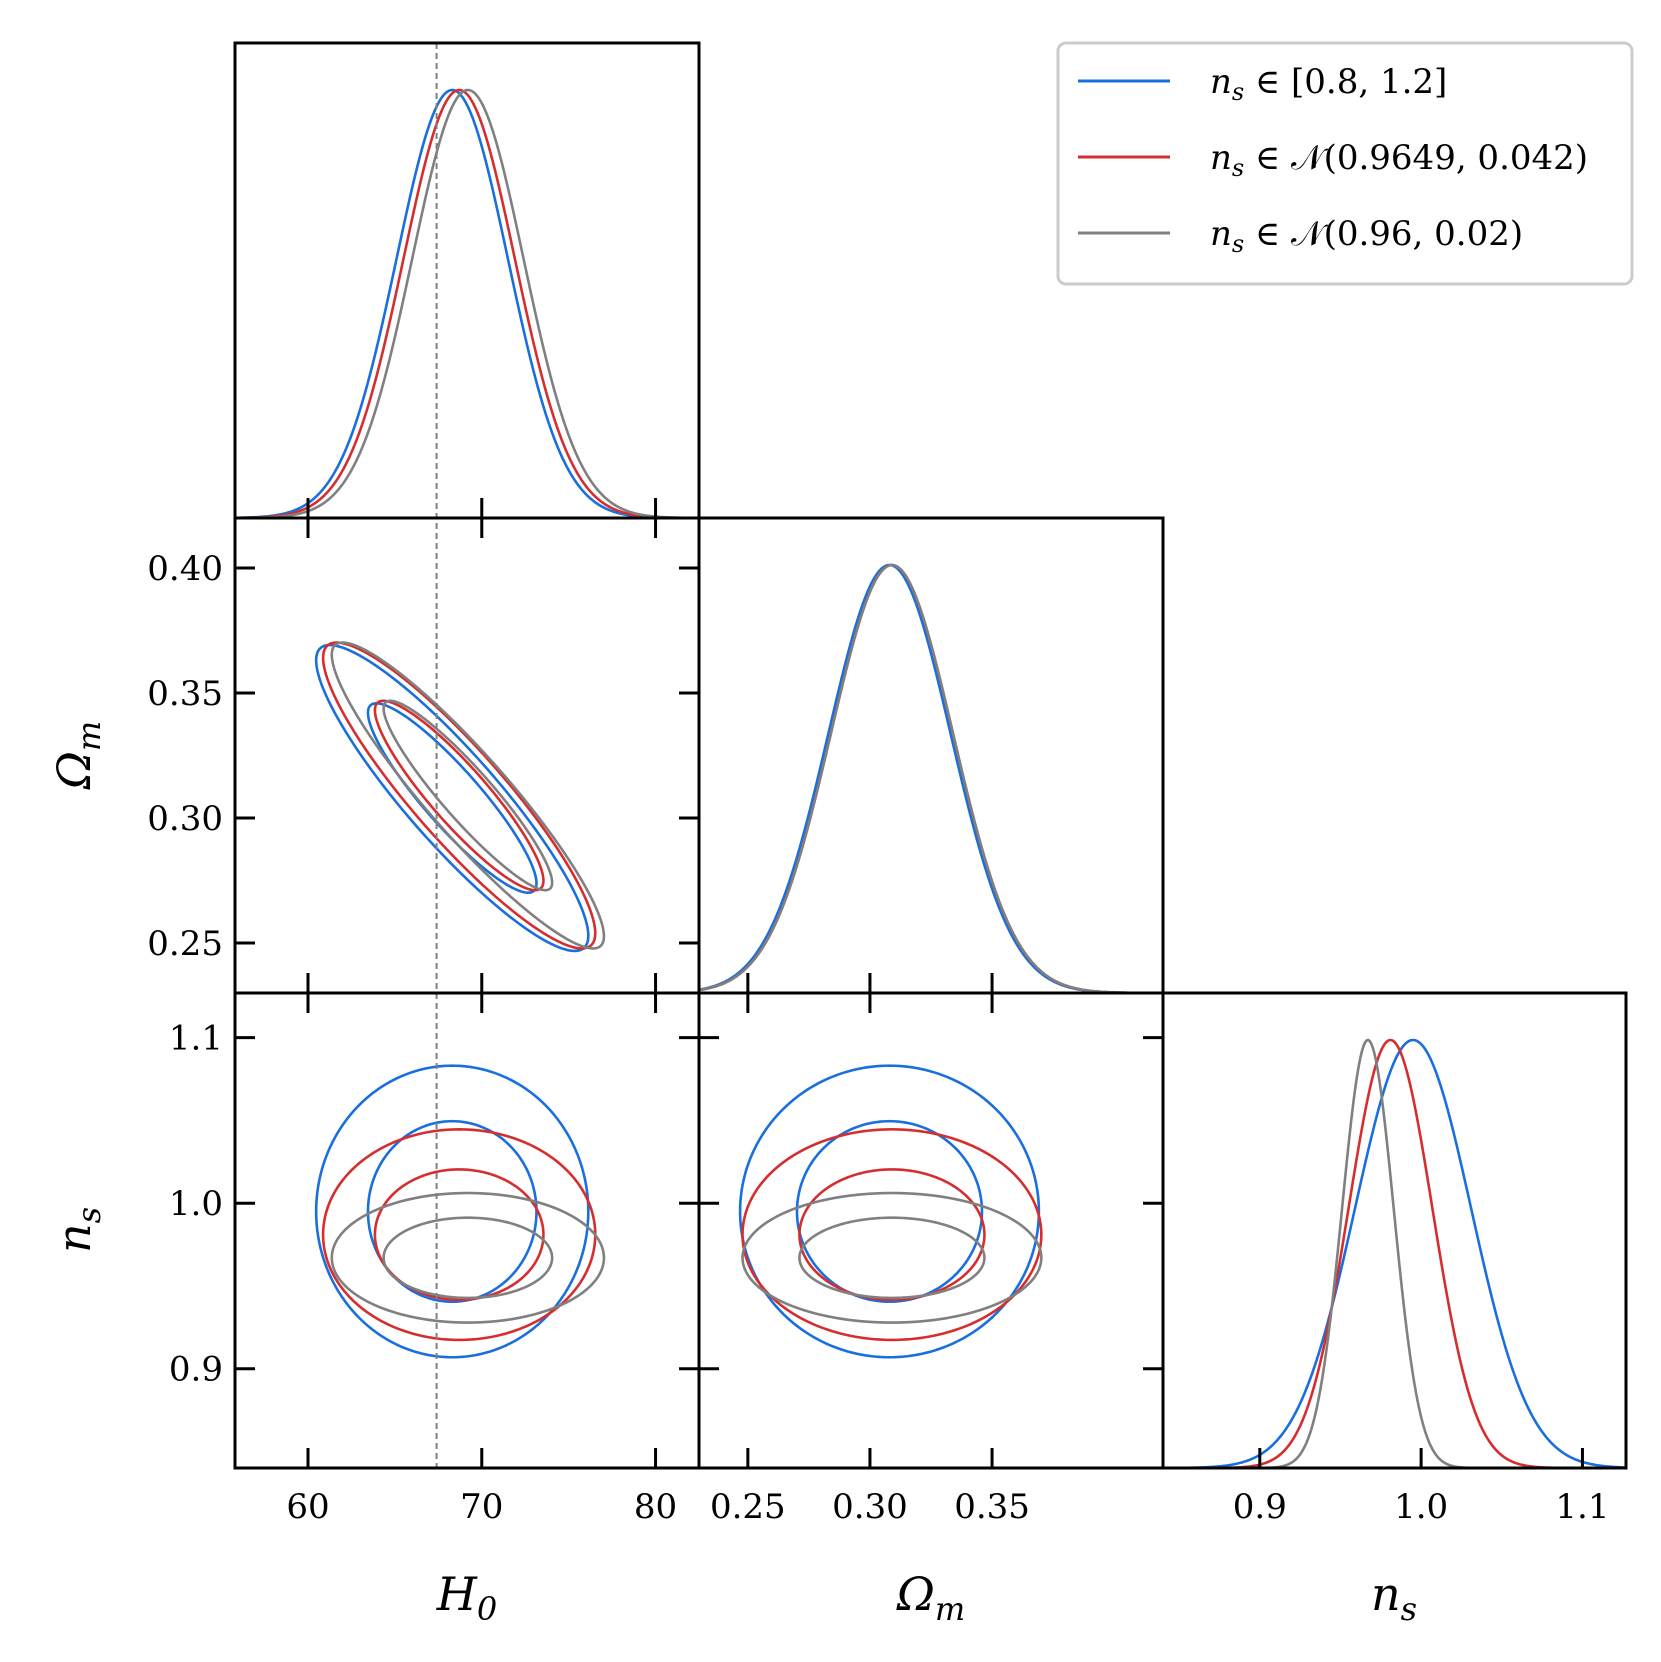 The image size is (1661, 1662). What do you see at coordinates (1366, 236) in the screenshot?
I see `legend-label-series-2: ns ∈ 𝒩(0.96, 0.02)` at bounding box center [1366, 236].